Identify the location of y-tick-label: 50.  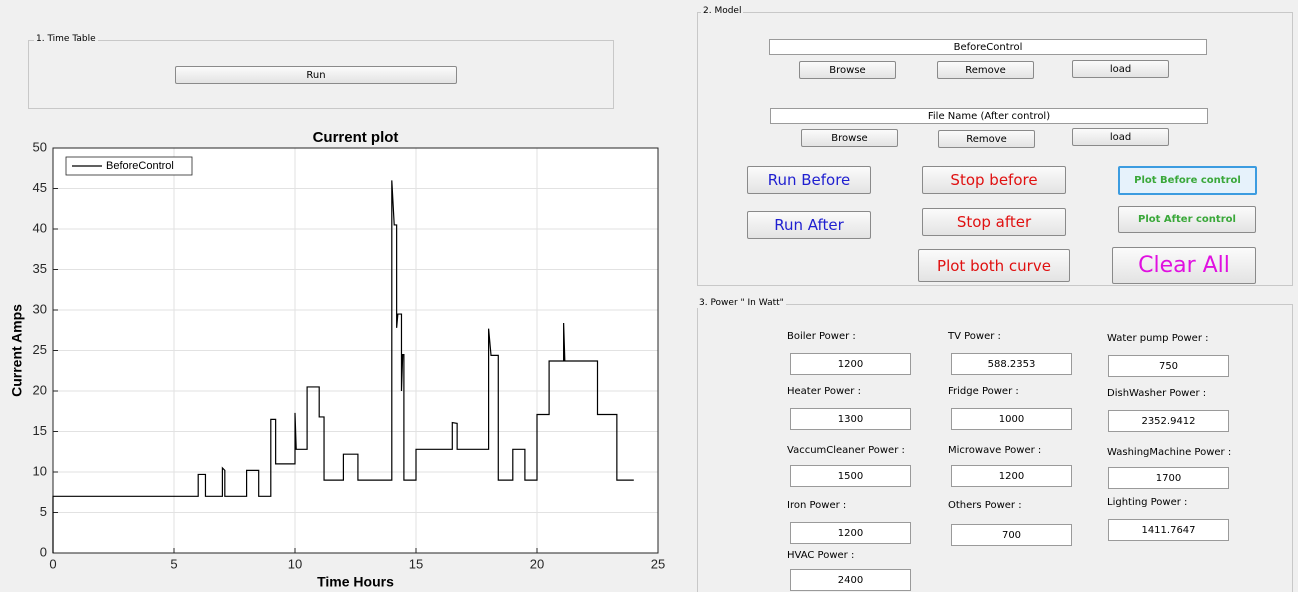
(40, 146).